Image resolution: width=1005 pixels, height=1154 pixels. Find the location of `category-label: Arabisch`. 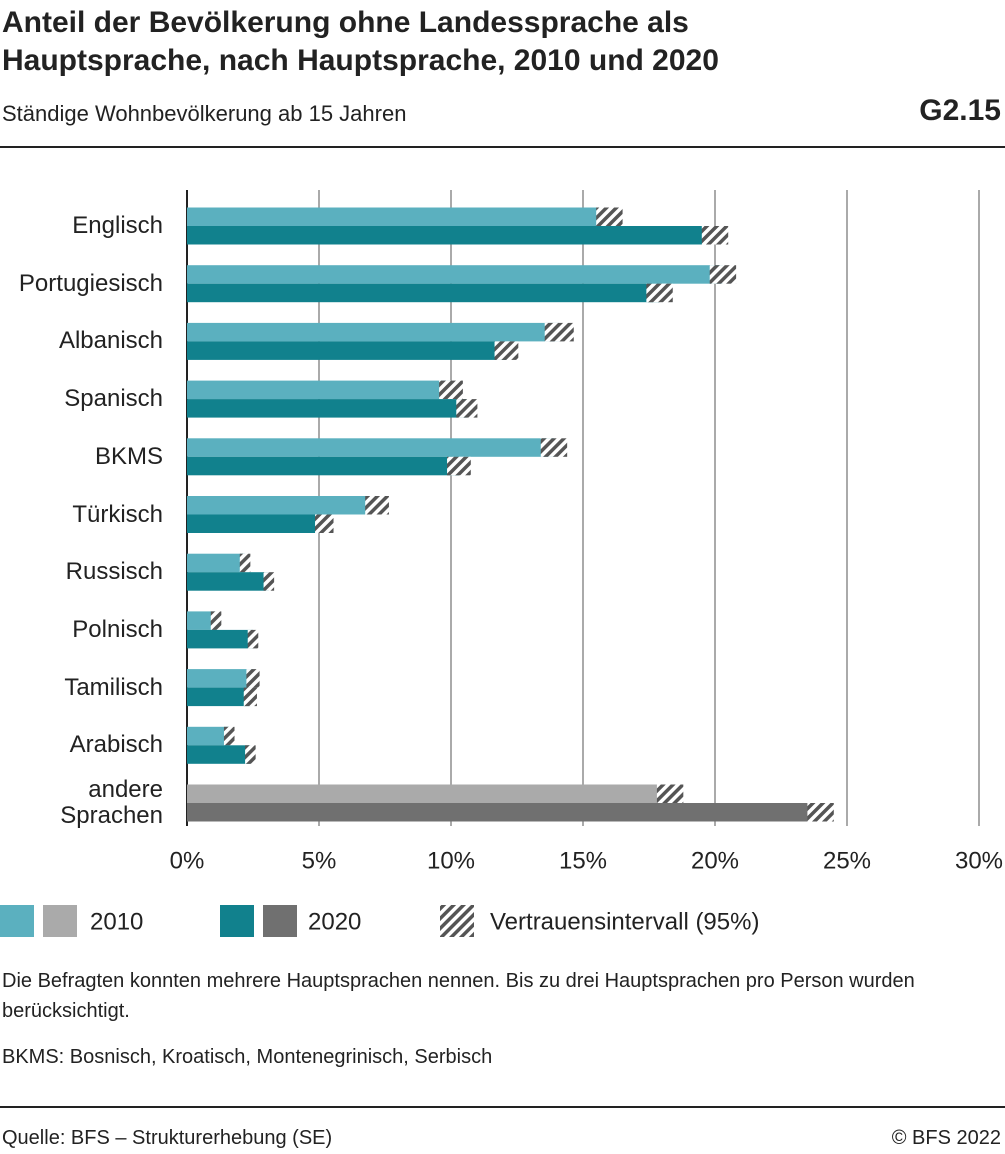

category-label: Arabisch is located at coordinates (116, 745).